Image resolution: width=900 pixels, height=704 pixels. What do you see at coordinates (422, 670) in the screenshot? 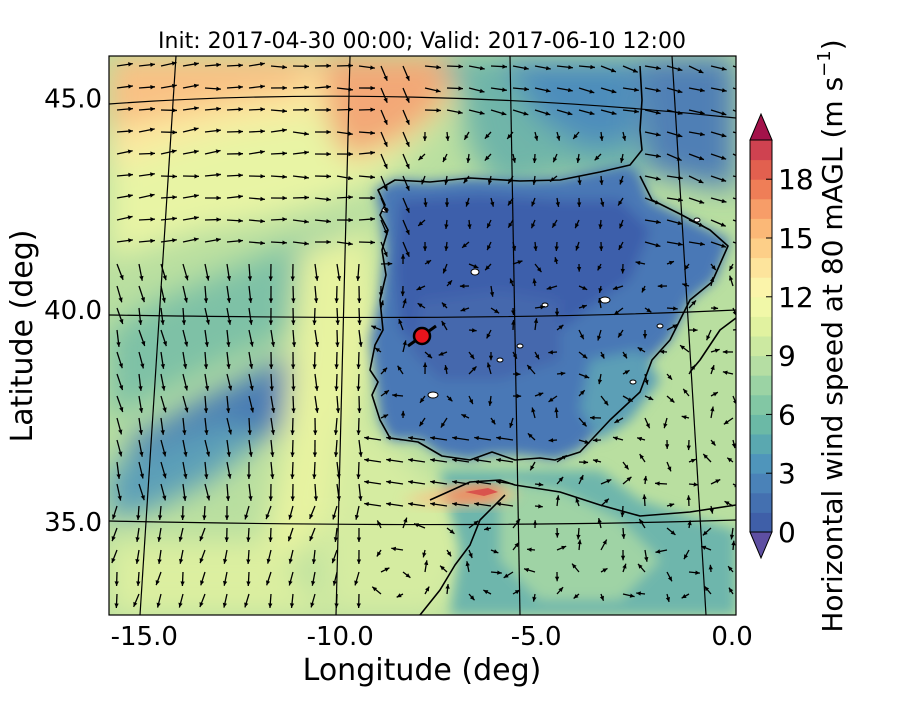
I see `x-axis-label: Longitude (deg)` at bounding box center [422, 670].